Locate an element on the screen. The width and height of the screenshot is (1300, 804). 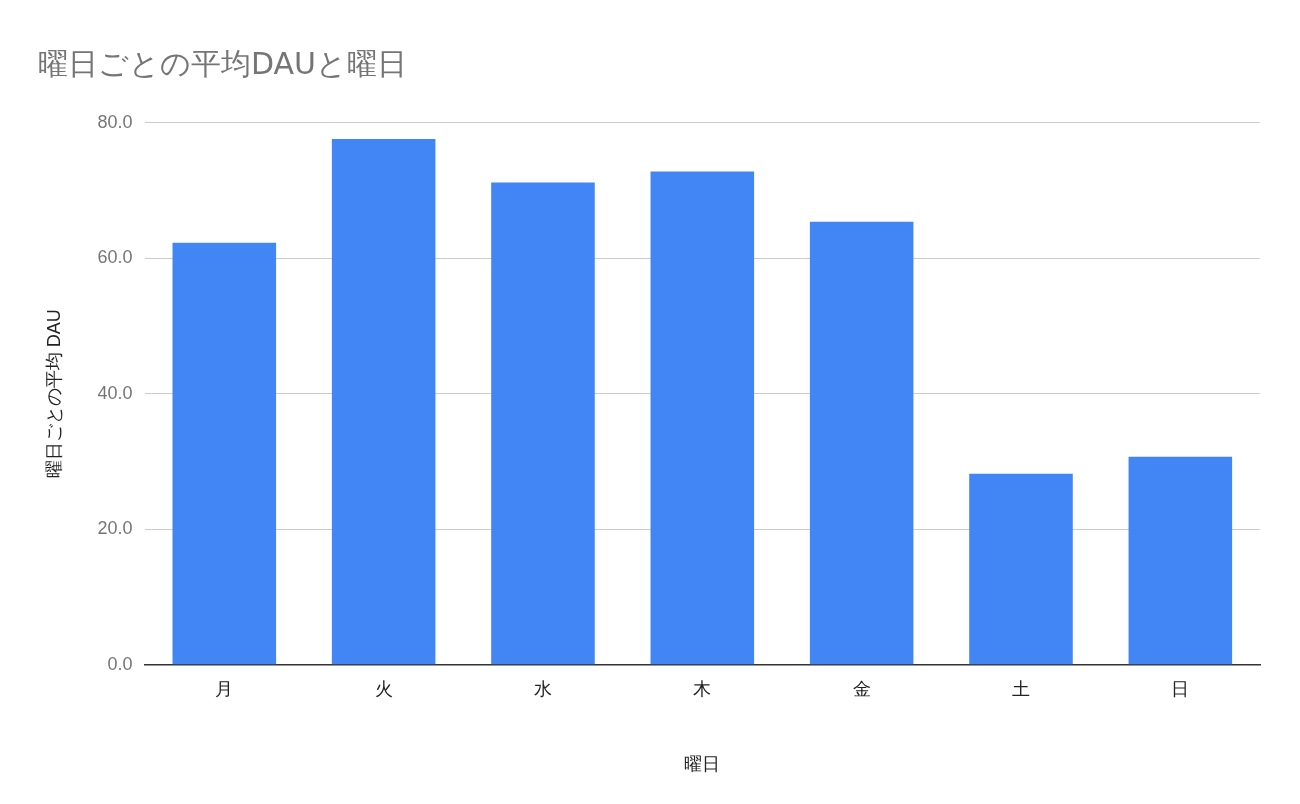
x-tick-label: 金 is located at coordinates (861, 688).